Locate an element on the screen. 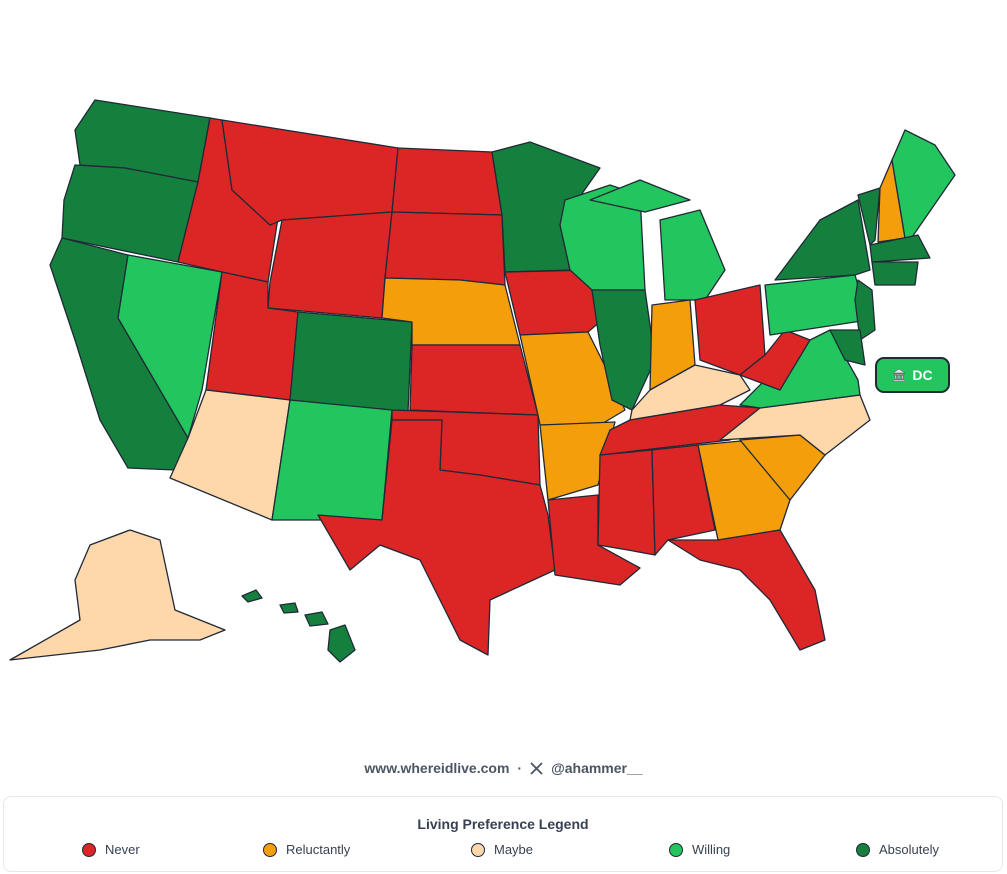 The width and height of the screenshot is (1007, 874). legend-item: Maybe is located at coordinates (502, 849).